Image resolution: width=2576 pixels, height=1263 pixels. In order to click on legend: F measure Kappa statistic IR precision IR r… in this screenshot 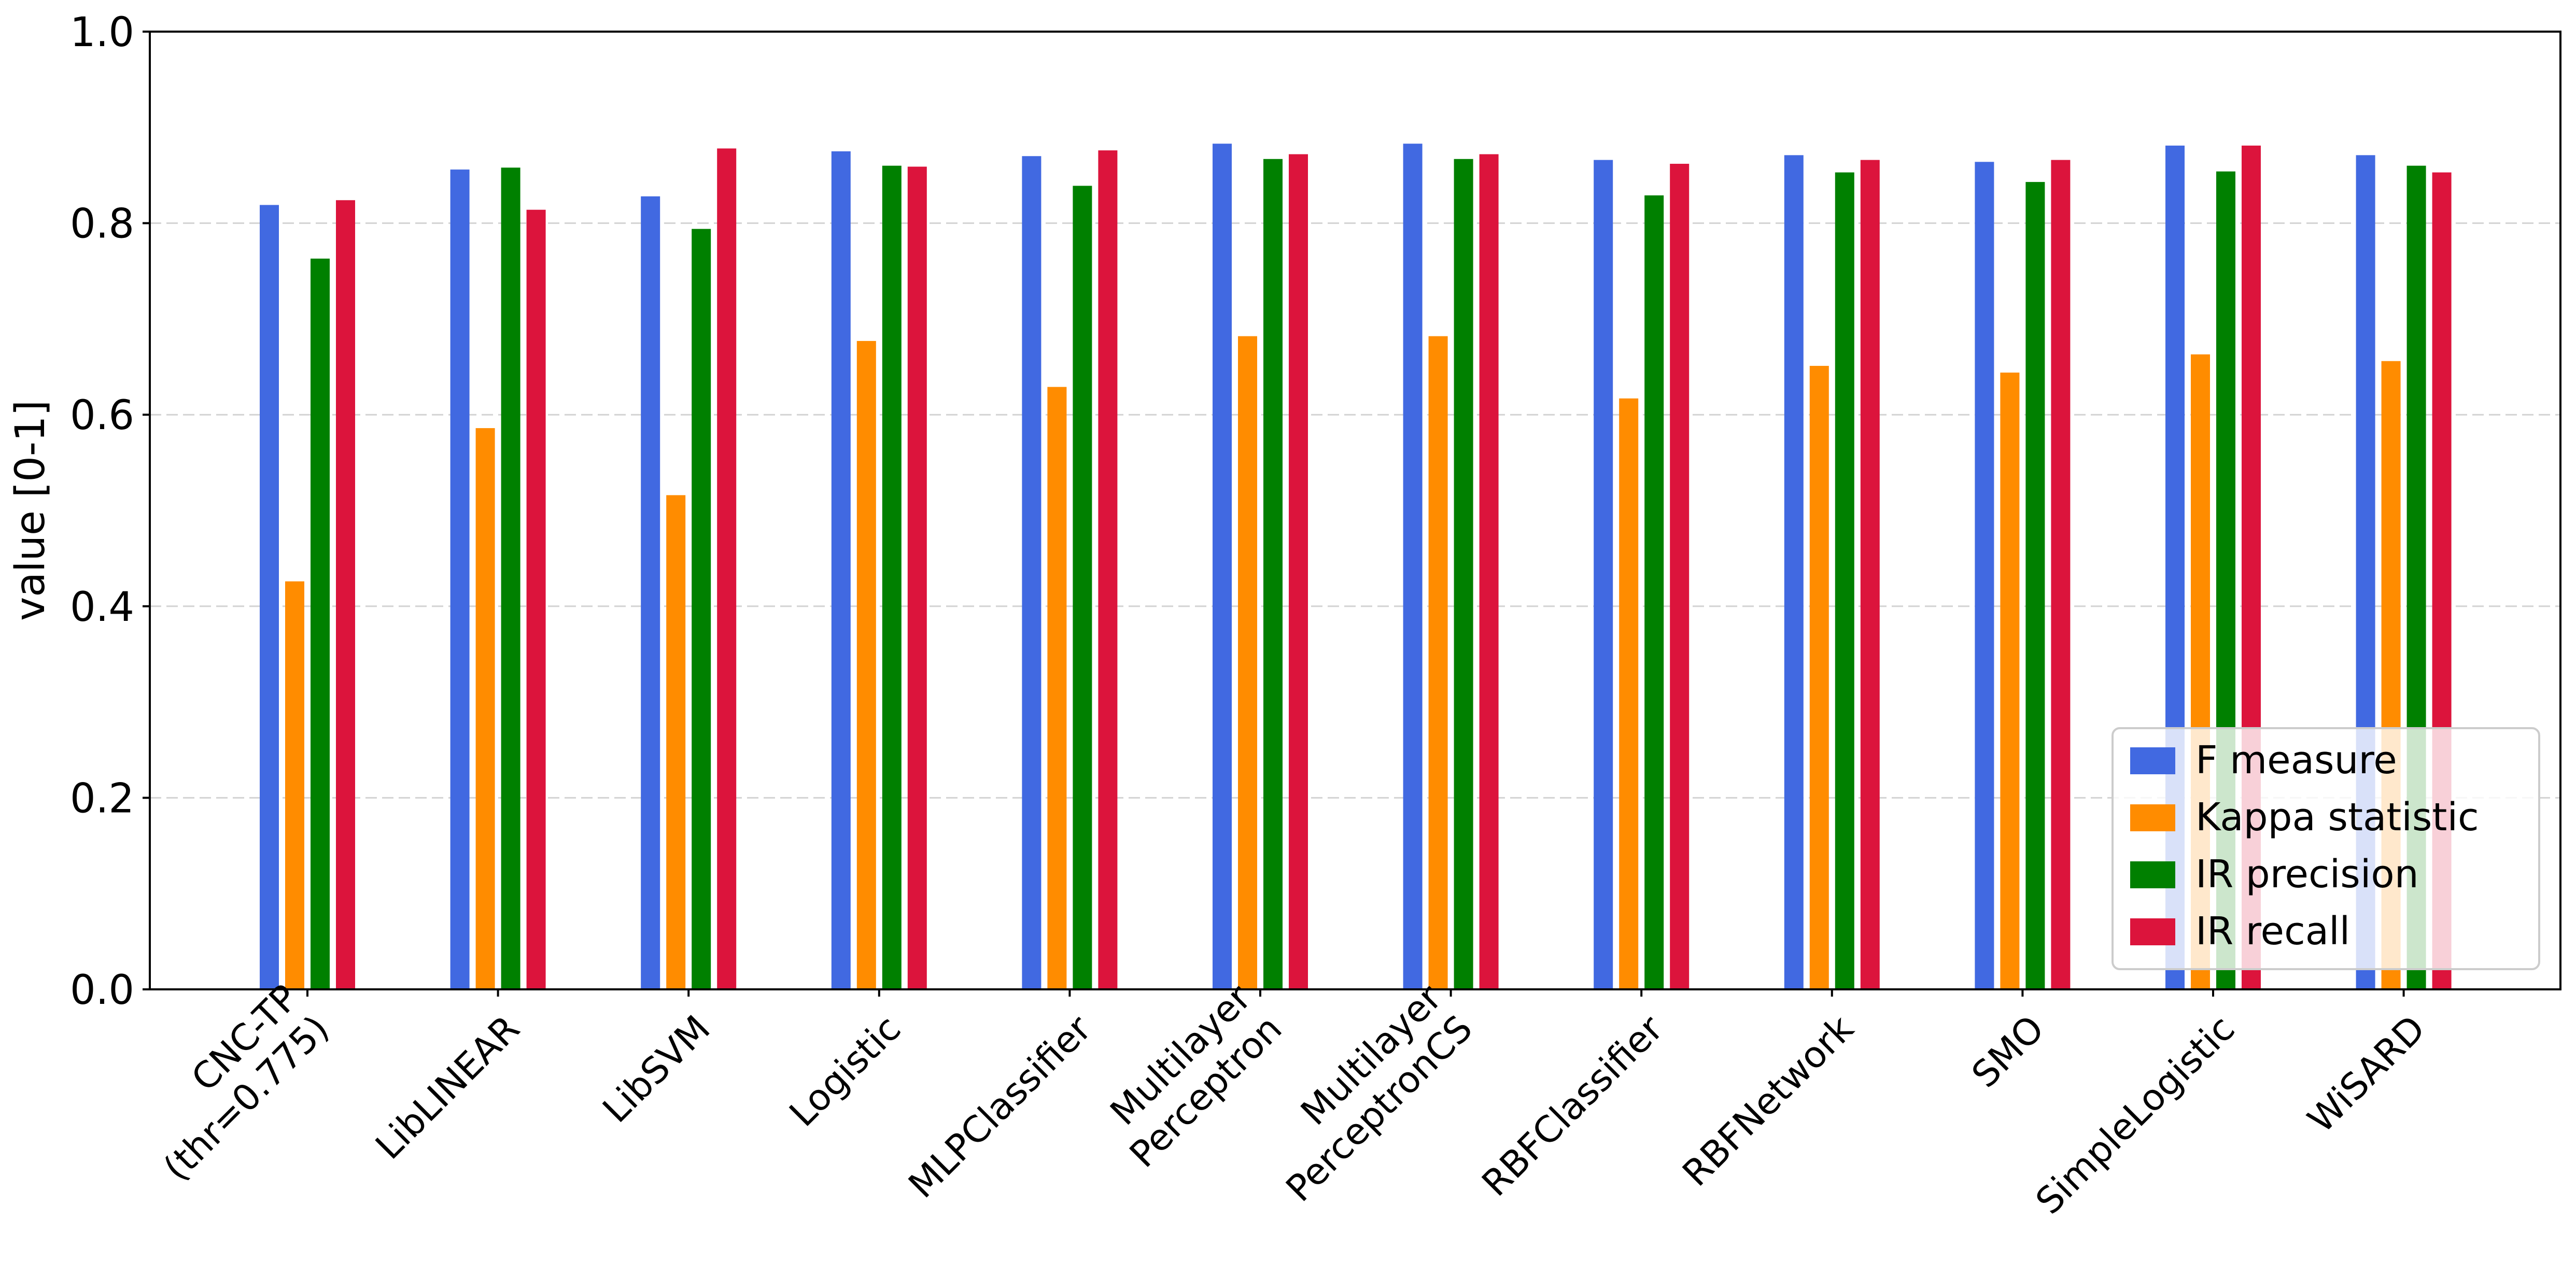, I will do `click(2326, 848)`.